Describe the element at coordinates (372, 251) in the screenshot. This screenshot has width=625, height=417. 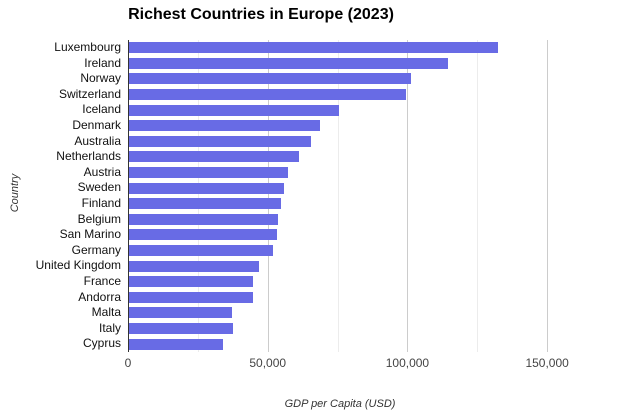
I see `bar-row-germany` at that location.